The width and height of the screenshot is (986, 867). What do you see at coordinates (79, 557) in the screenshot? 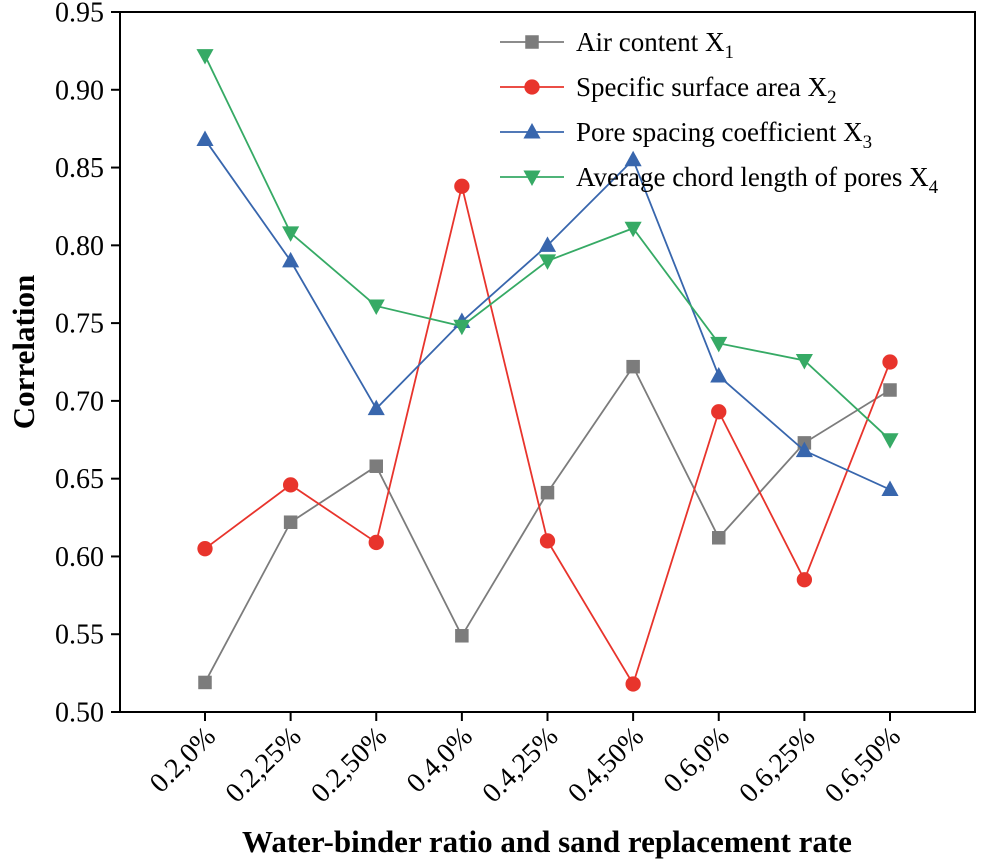
I see `y-tick-label: 0.60` at bounding box center [79, 557].